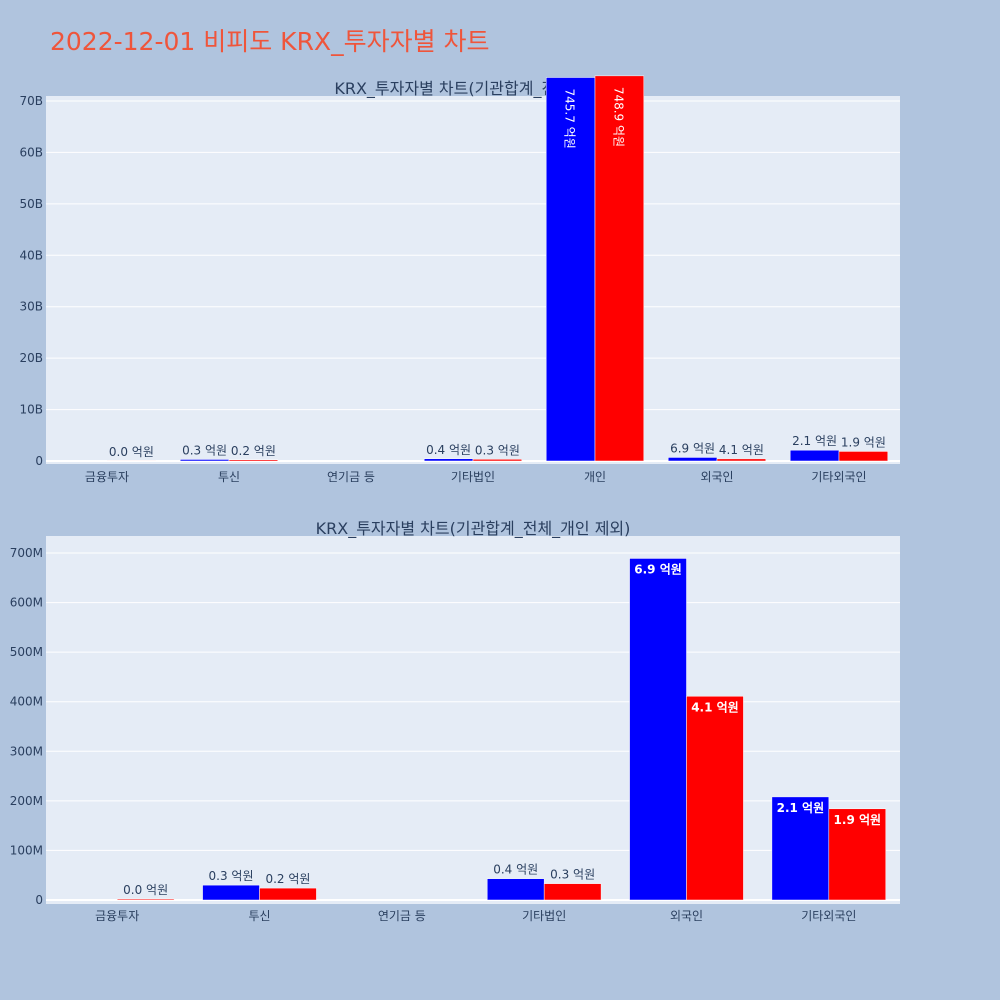 The width and height of the screenshot is (1000, 1000). Describe the element at coordinates (31, 358) in the screenshot. I see `y-tick-label: 20B` at that location.